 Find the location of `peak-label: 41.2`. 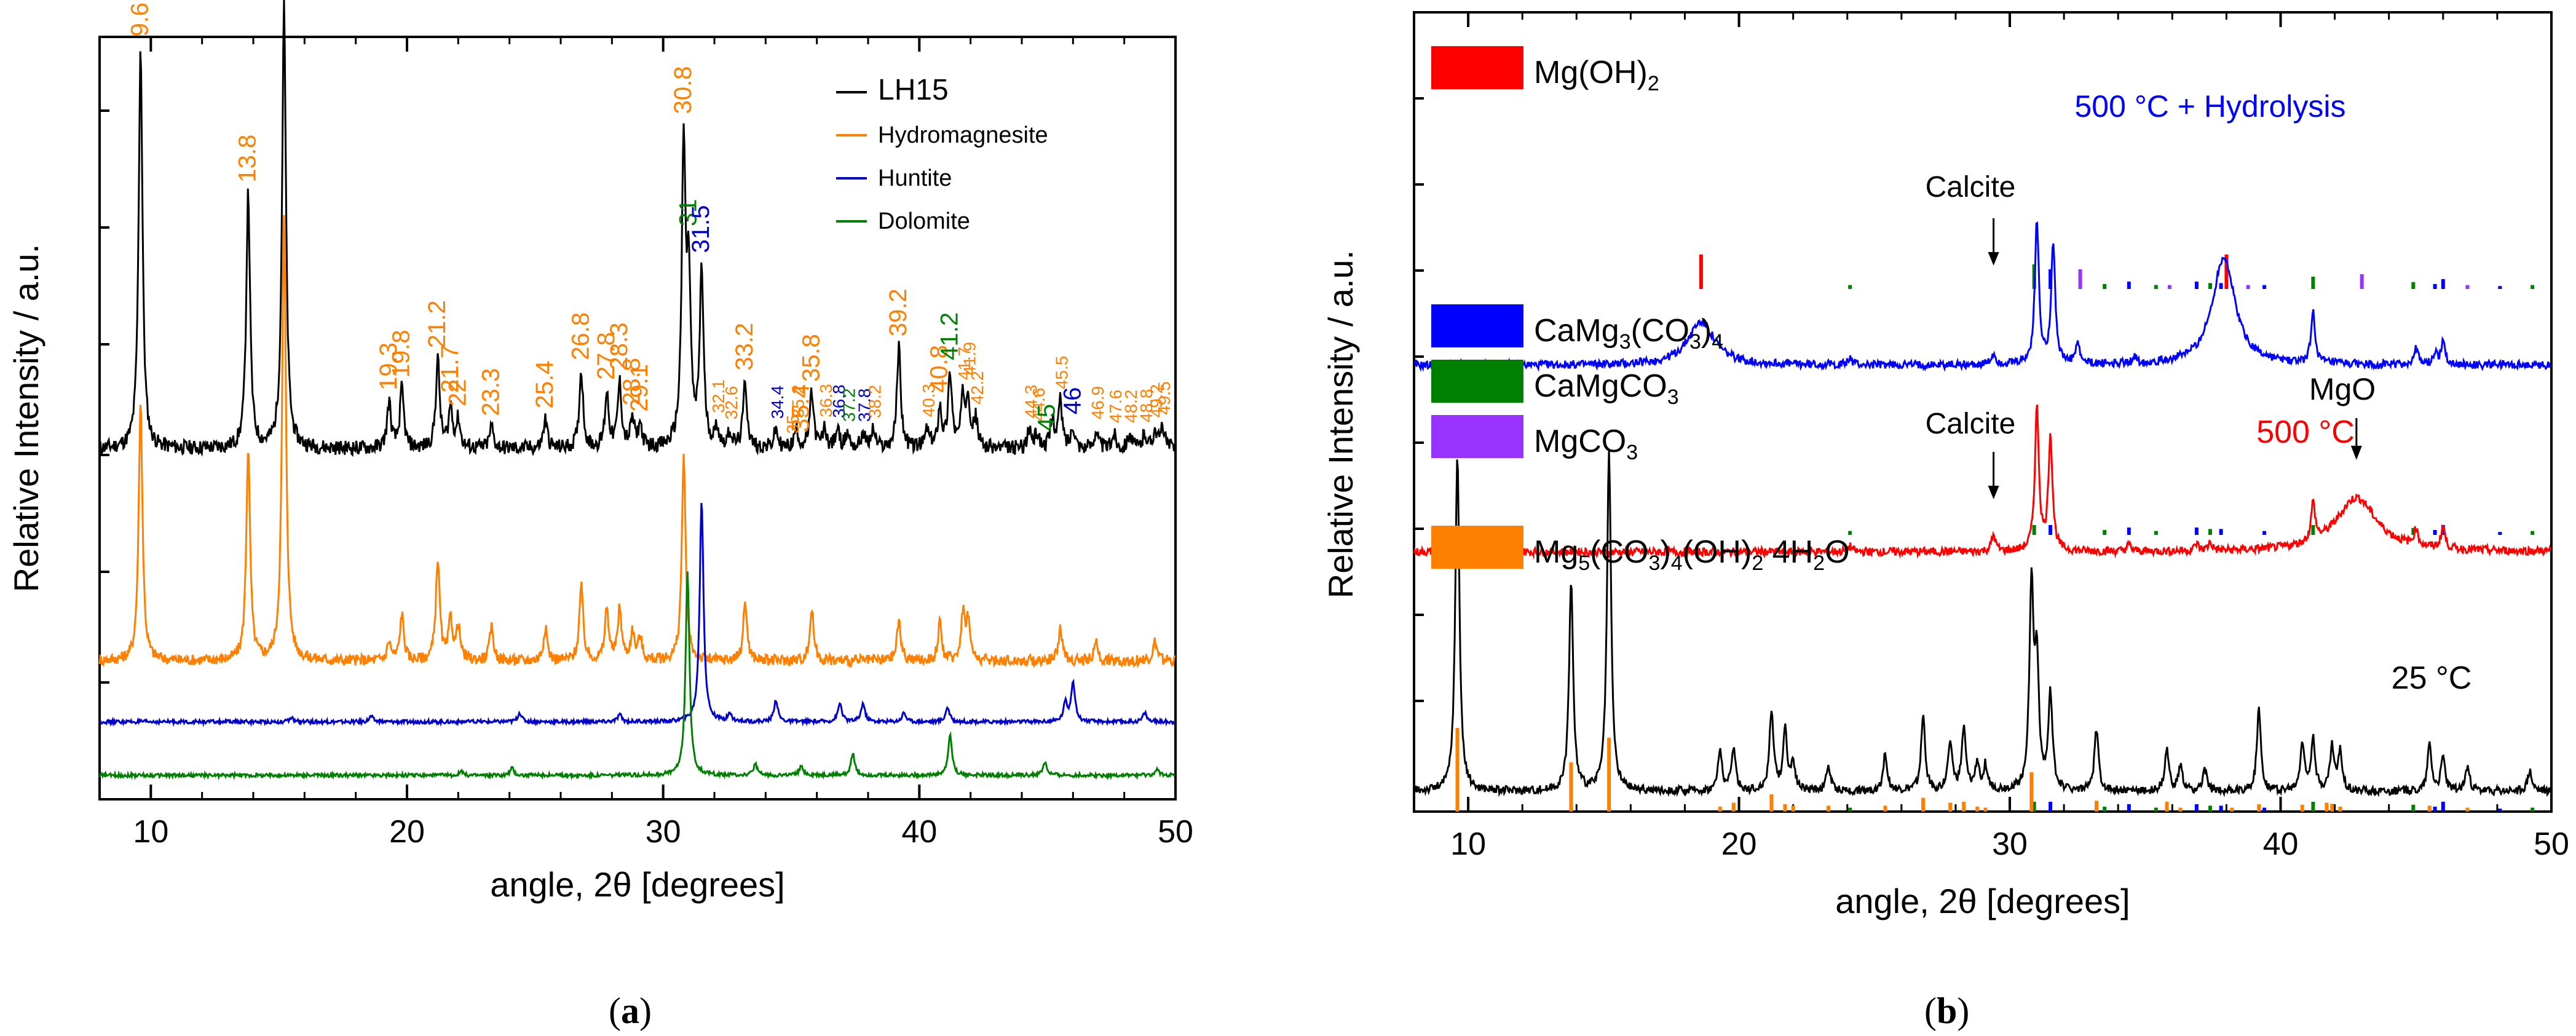

peak-label: 41.2 is located at coordinates (950, 336).